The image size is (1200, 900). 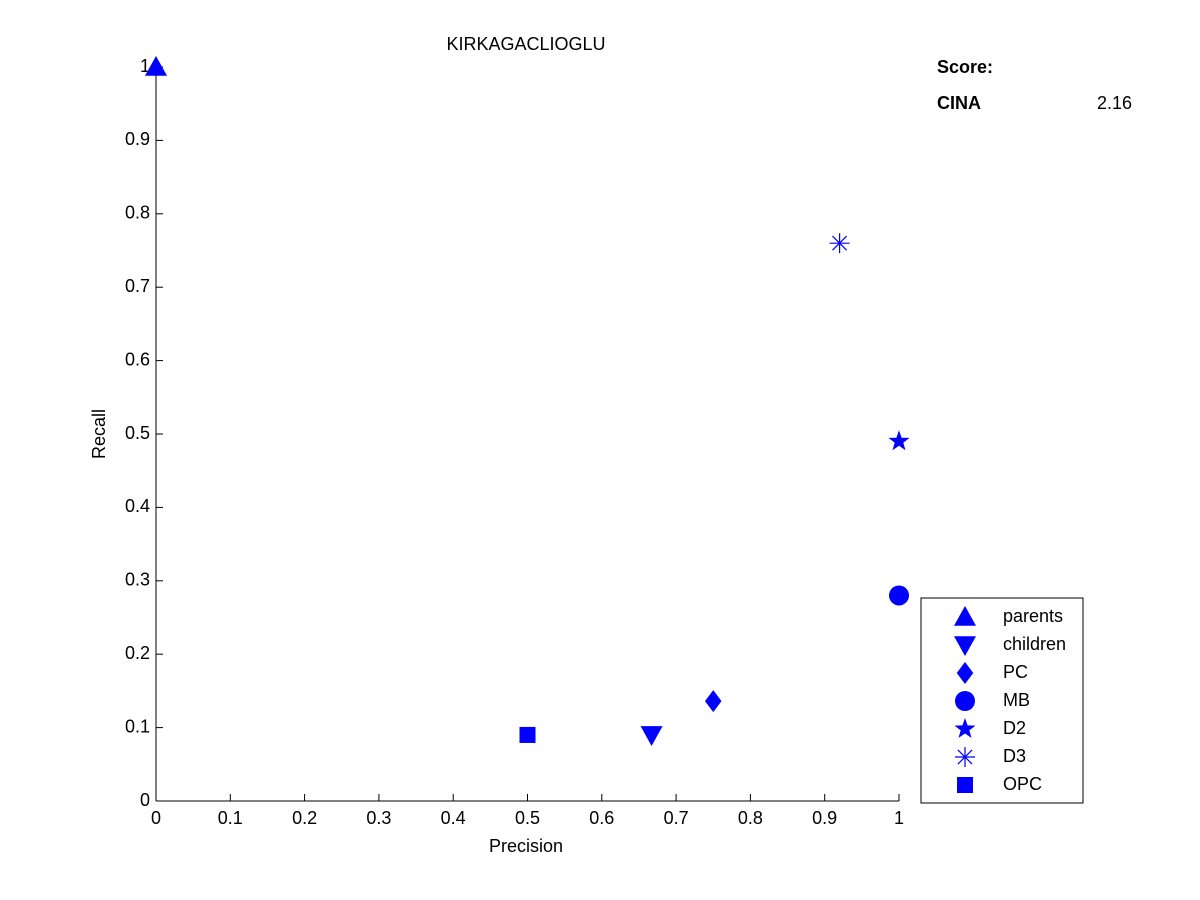 What do you see at coordinates (1022, 784) in the screenshot?
I see `legend-label: OPC` at bounding box center [1022, 784].